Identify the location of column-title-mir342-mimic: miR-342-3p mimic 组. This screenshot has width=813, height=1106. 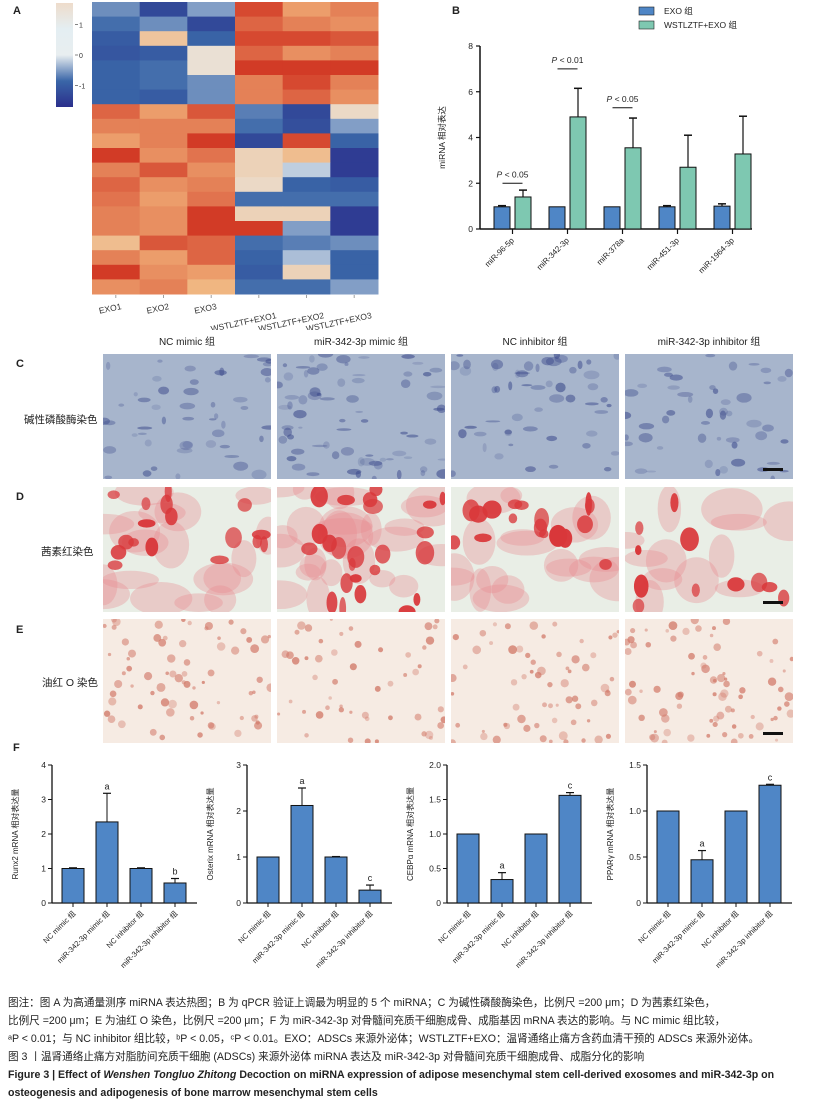
(361, 342).